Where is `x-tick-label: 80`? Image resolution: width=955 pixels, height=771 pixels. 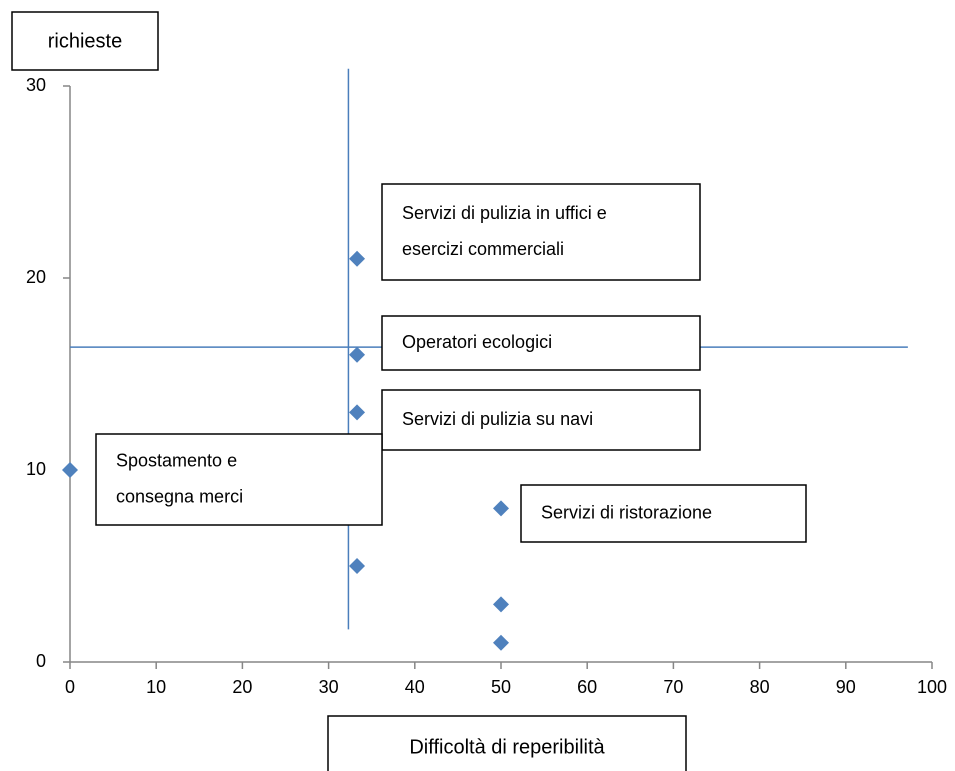 x-tick-label: 80 is located at coordinates (760, 687).